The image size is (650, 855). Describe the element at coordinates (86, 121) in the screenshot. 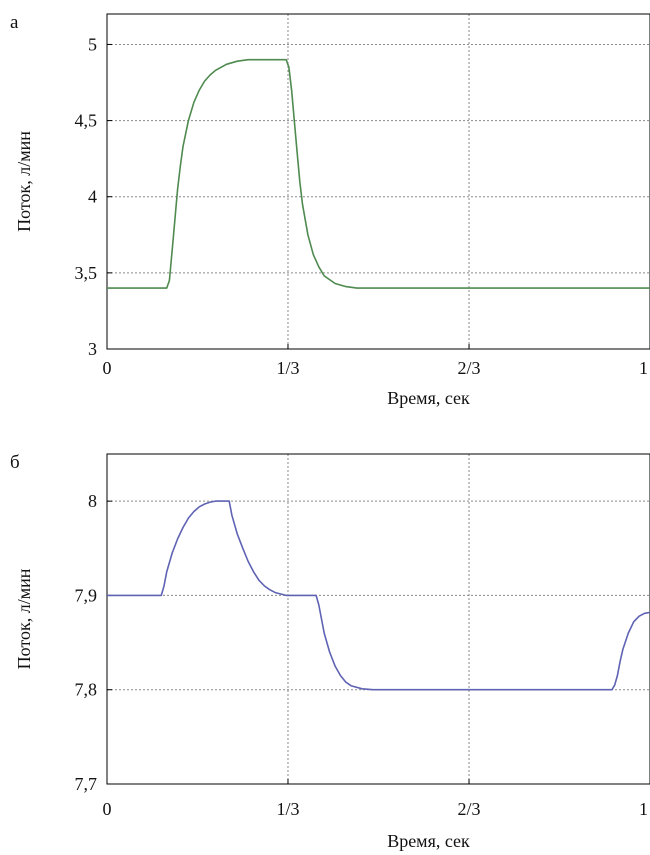

I see `y-tick-label: 4,5` at that location.